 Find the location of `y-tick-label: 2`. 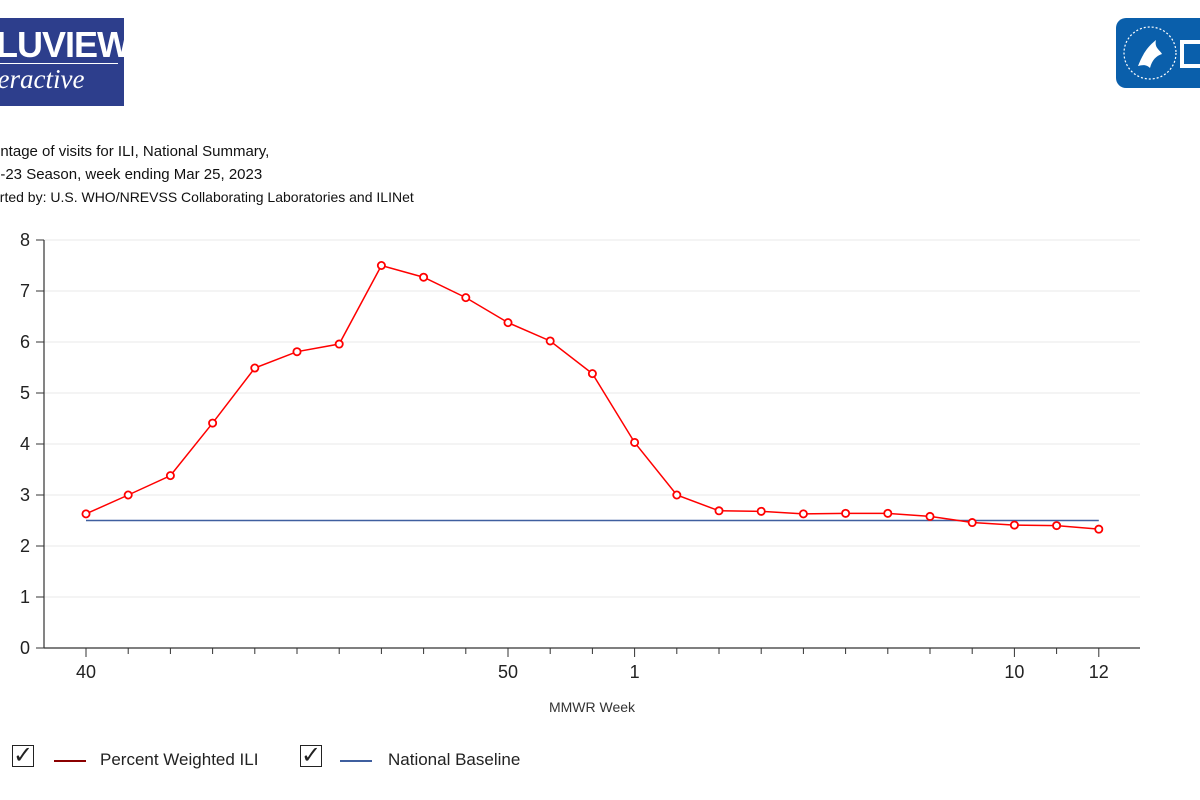

y-tick-label: 2 is located at coordinates (25, 546).